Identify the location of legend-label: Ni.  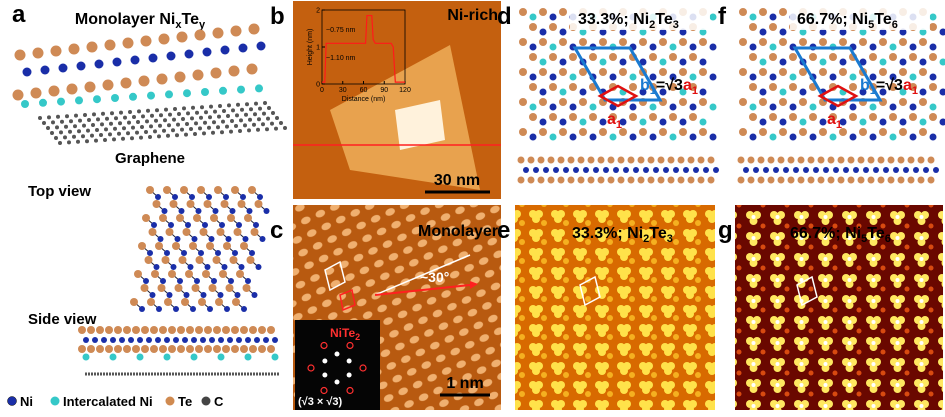
(26, 401).